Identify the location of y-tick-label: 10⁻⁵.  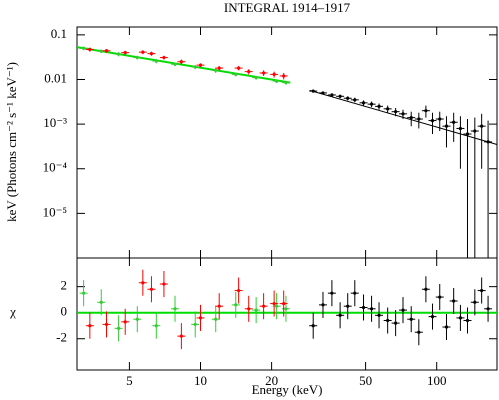
(55, 211).